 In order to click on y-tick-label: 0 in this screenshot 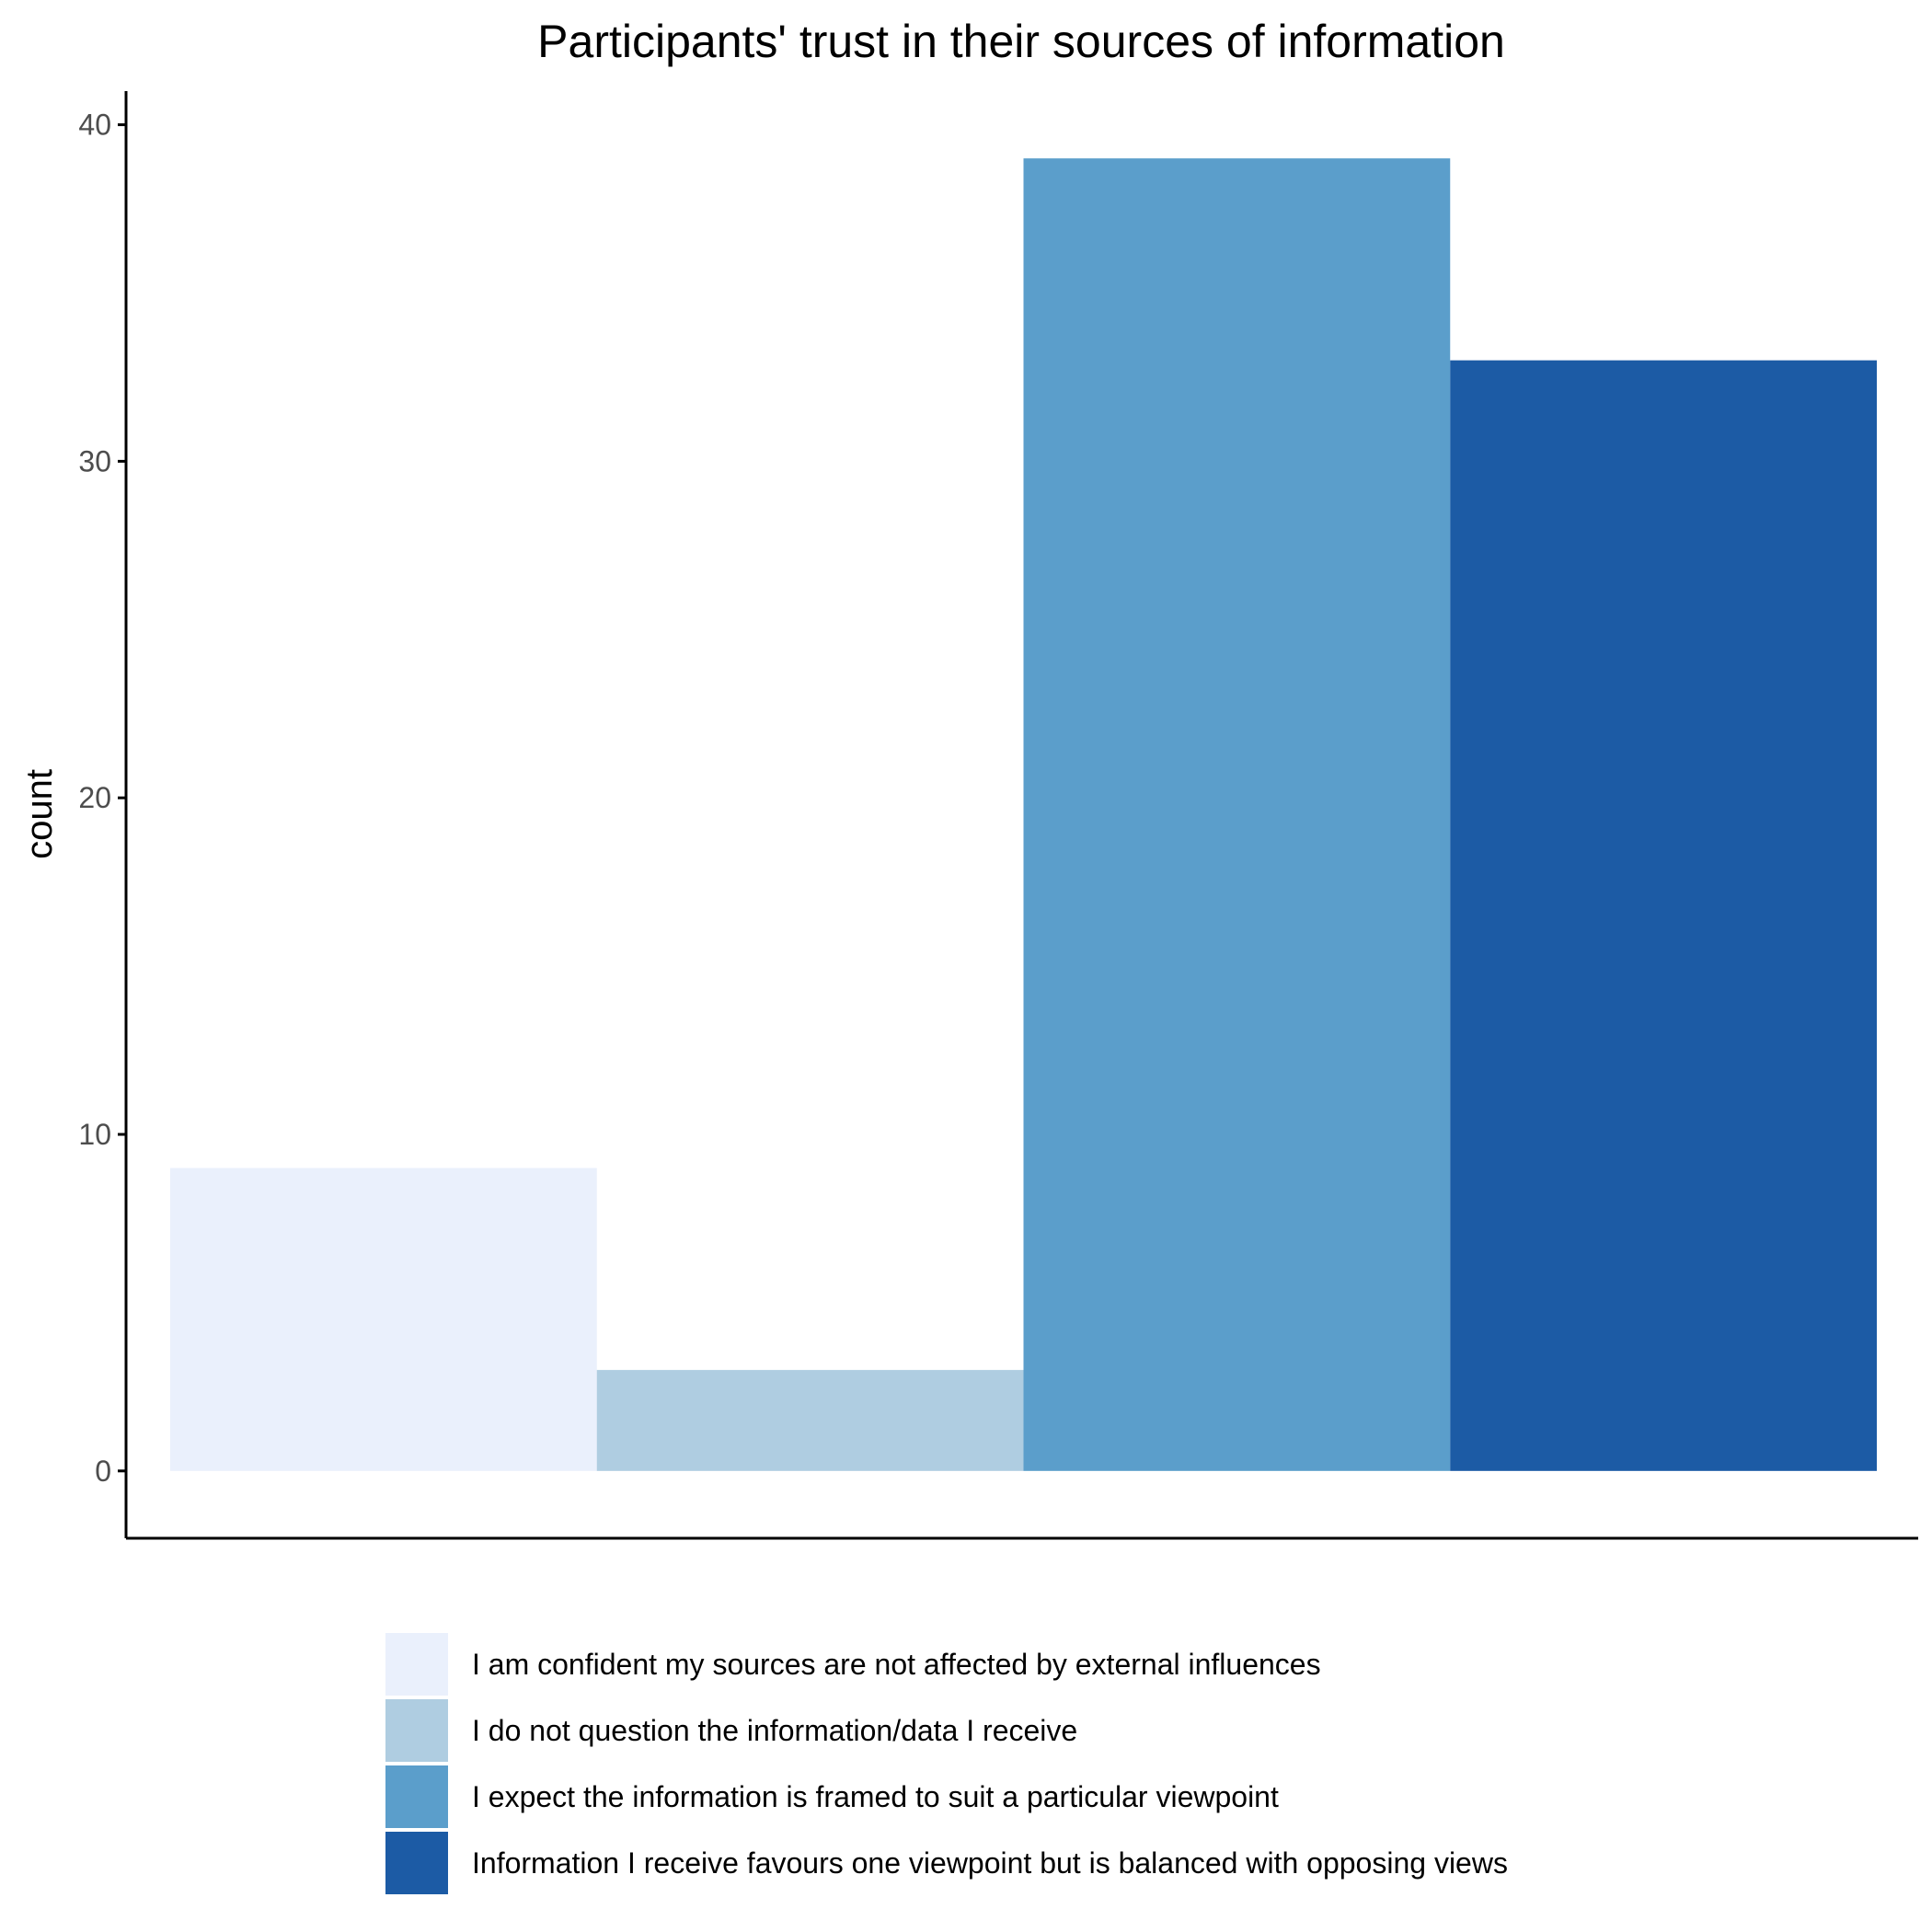, I will do `click(103, 1471)`.